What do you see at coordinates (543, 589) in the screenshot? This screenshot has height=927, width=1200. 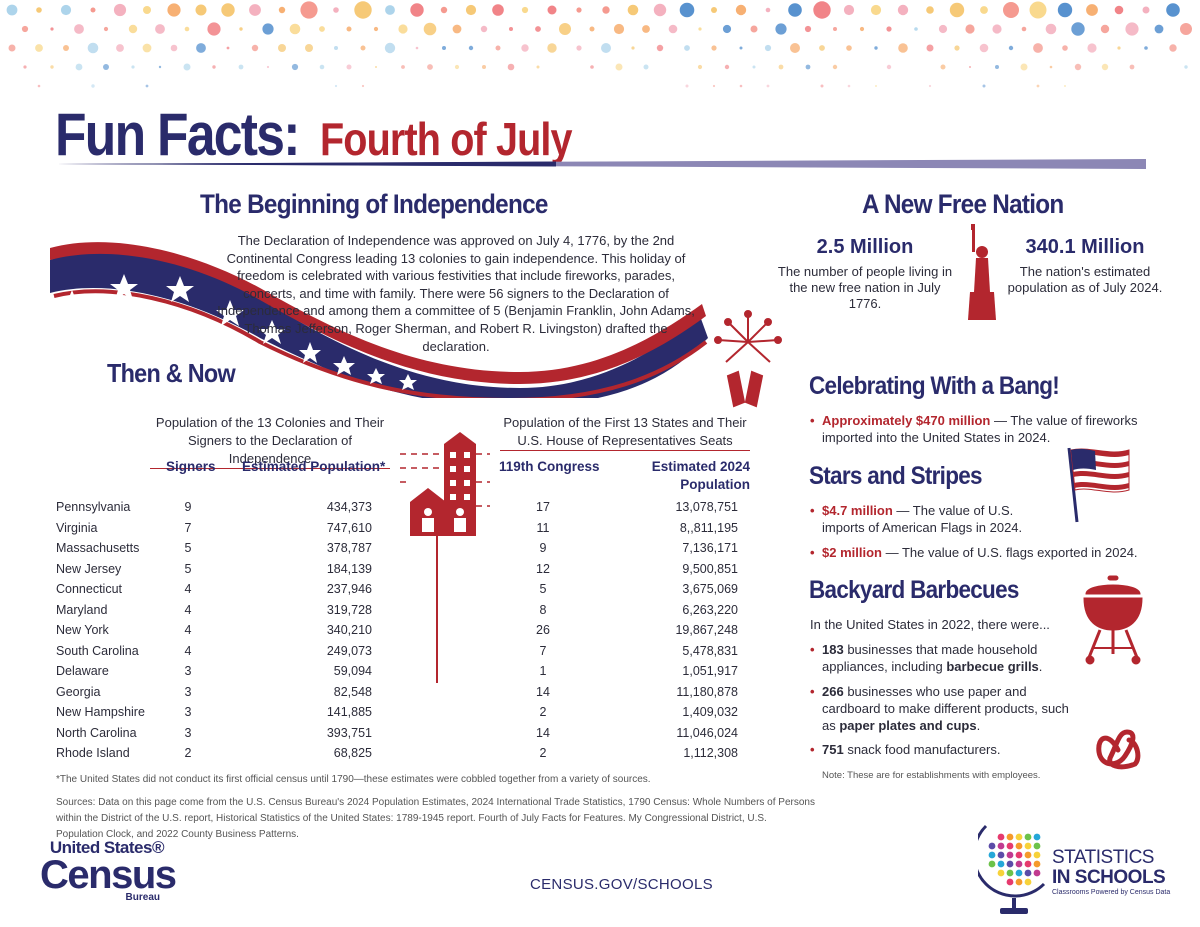 I see `house-seats: 5` at bounding box center [543, 589].